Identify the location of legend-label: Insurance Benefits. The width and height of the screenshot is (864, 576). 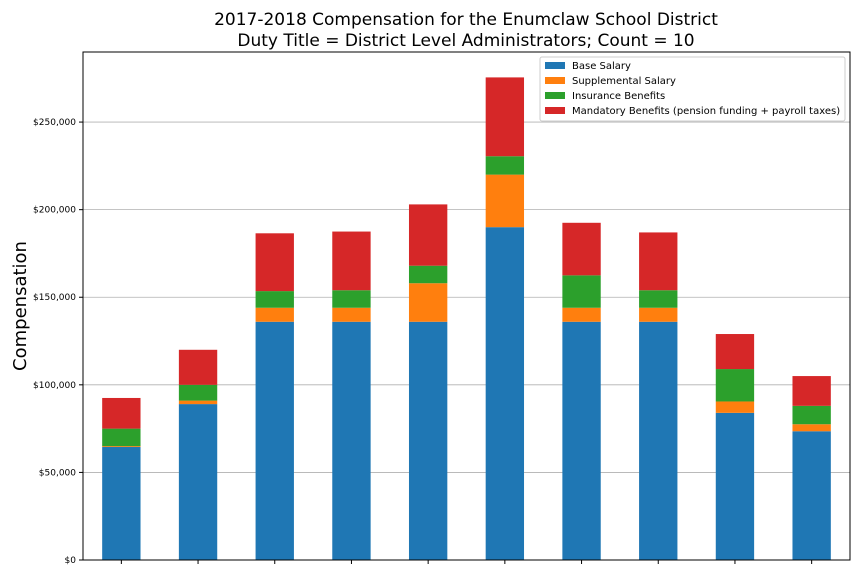
(618, 96).